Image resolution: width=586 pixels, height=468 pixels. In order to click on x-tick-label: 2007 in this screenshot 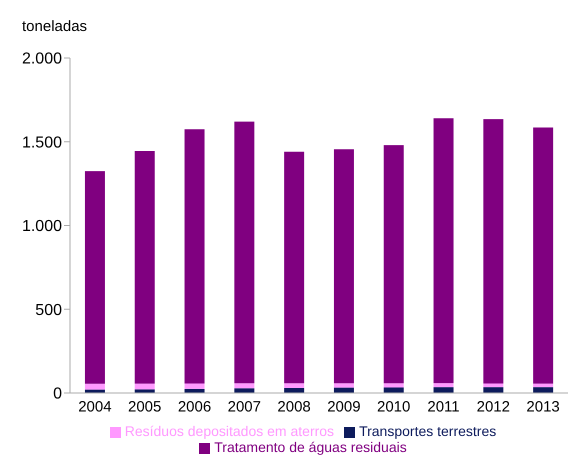, I will do `click(244, 407)`.